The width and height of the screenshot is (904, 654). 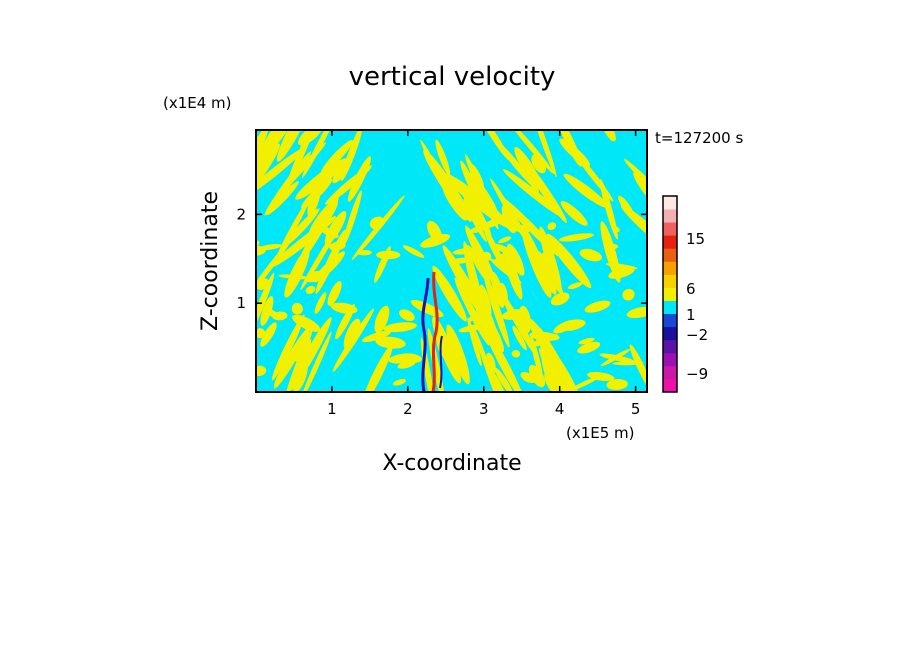 I want to click on x-unit-label: (x1E5 m), so click(x=600, y=433).